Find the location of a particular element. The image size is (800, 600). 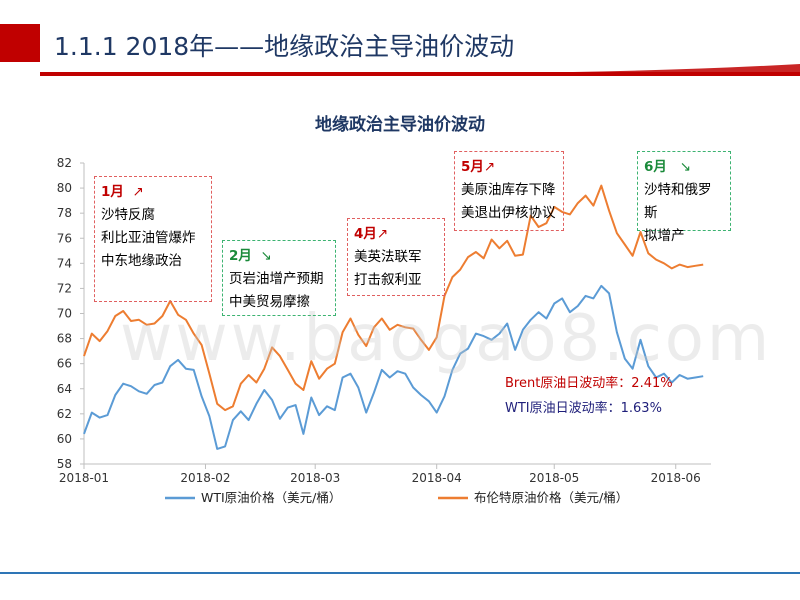

watermark: www.baogao8.com is located at coordinates (446, 339).